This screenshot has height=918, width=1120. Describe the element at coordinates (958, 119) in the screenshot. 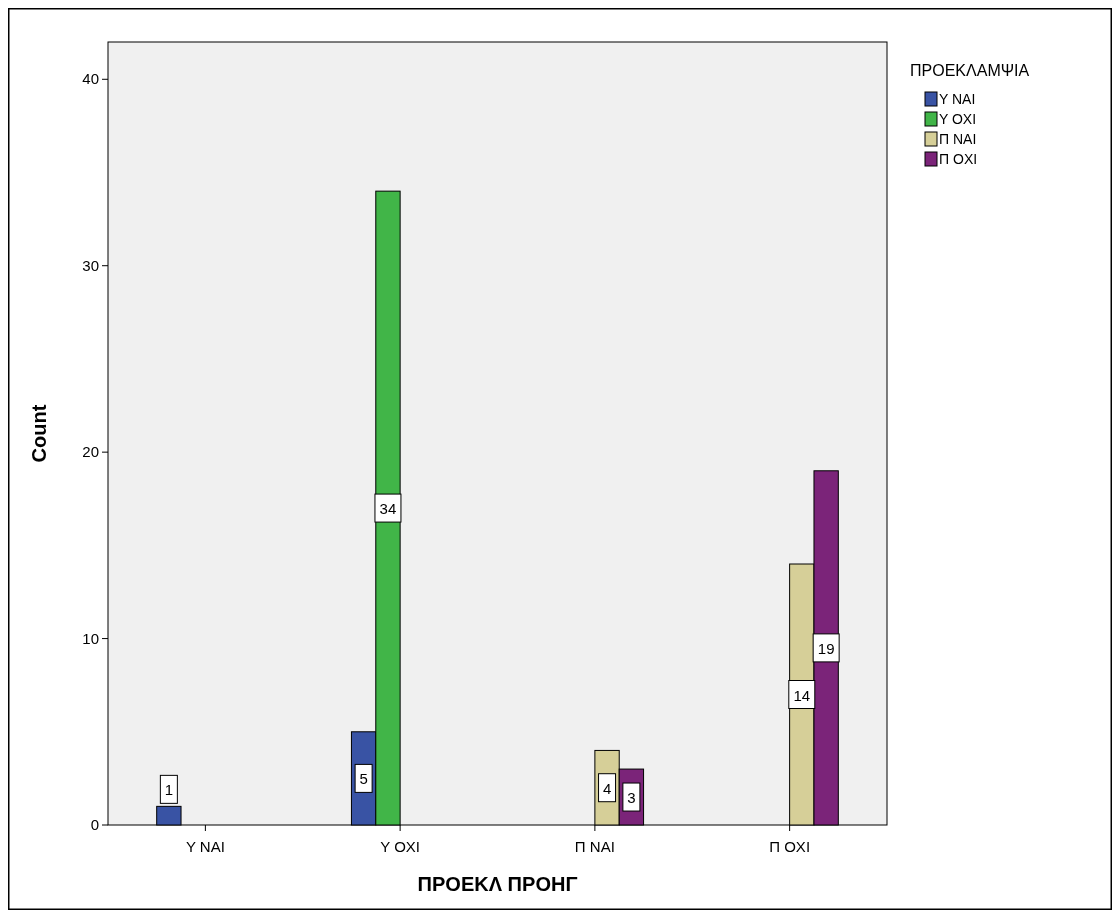

I see `legend-label: Υ ΟΧΙ` at that location.